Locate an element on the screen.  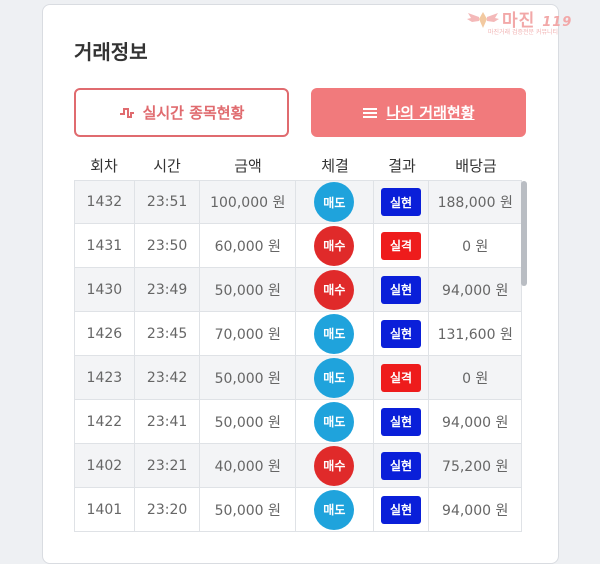
table-row: 1423 23:42 50,000 원 매도 실격 0 원 is located at coordinates (298, 378).